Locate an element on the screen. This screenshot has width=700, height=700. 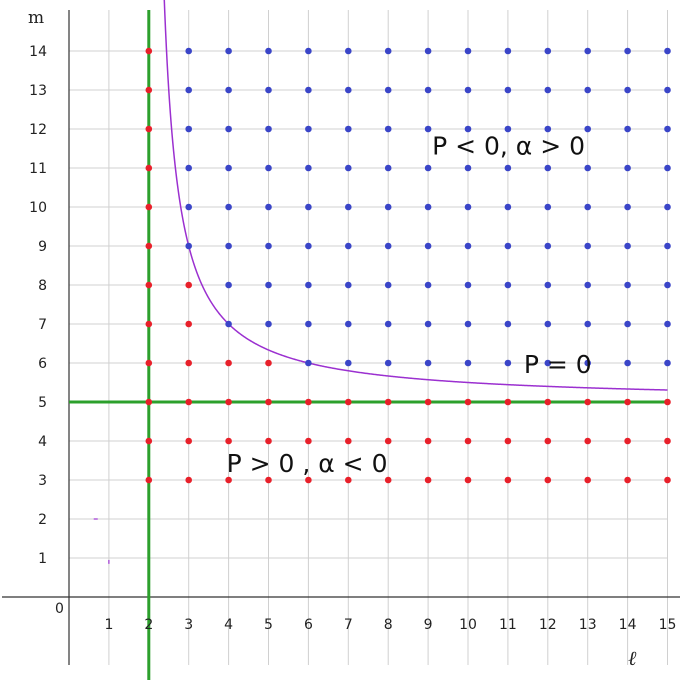
y-tick-label: 6 is located at coordinates (42, 364).